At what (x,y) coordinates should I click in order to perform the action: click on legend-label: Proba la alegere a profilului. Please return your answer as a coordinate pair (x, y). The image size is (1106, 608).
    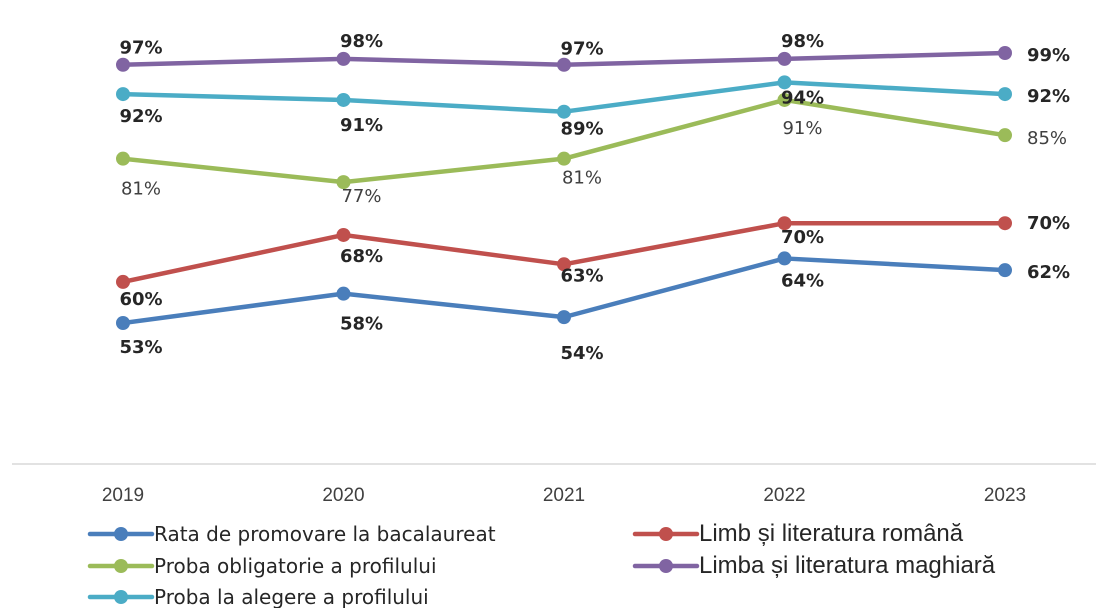
    Looking at the image, I should click on (291, 596).